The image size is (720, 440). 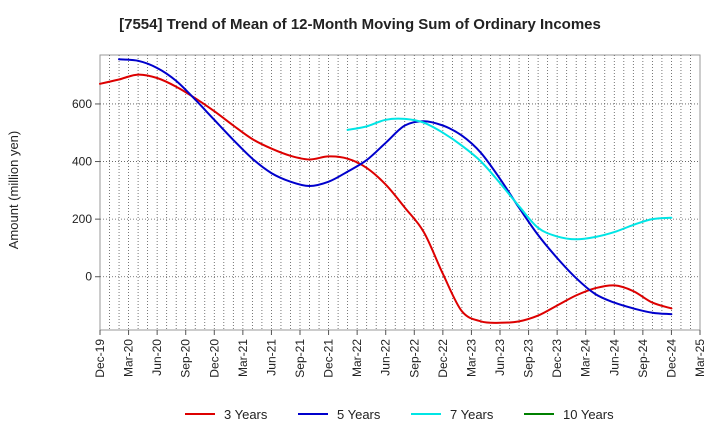 What do you see at coordinates (82, 104) in the screenshot?
I see `y-tick-label: 600` at bounding box center [82, 104].